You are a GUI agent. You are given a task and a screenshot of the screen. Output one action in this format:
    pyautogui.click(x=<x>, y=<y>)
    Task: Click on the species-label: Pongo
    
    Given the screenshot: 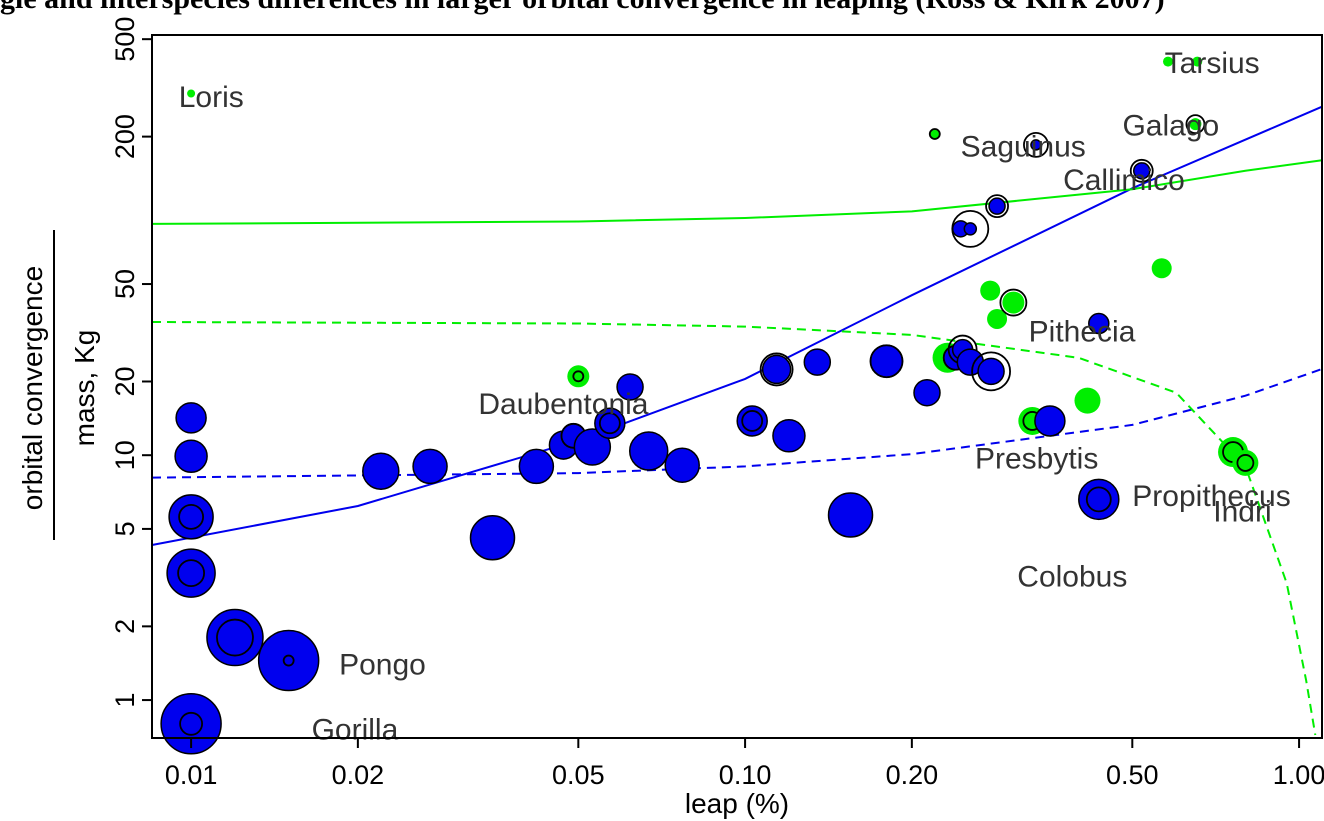 What is the action you would take?
    pyautogui.click(x=382, y=664)
    